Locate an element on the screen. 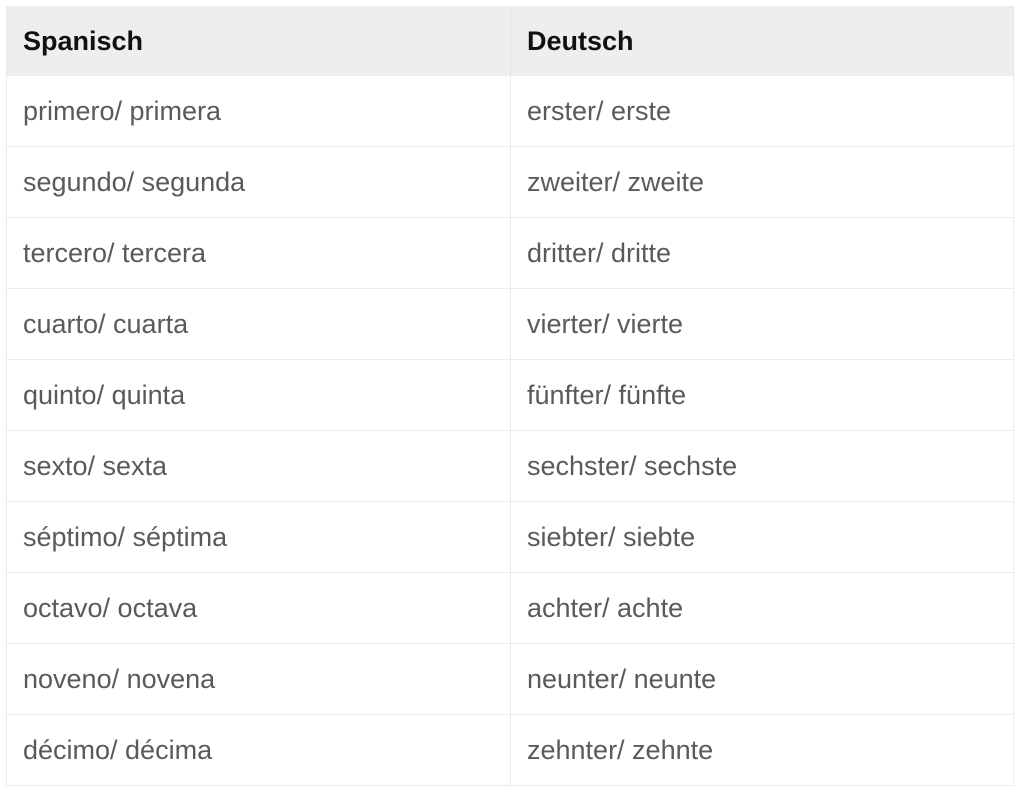 This screenshot has width=1020, height=794. cell-spanish: octavo/ octava is located at coordinates (258, 608).